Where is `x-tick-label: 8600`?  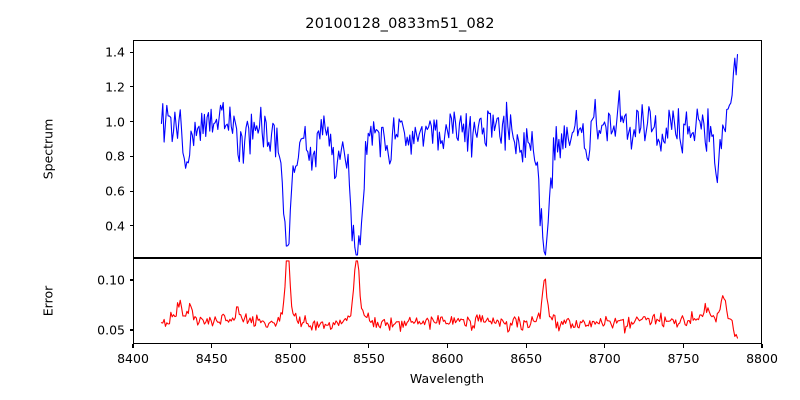
x-tick-label: 8600 is located at coordinates (447, 358).